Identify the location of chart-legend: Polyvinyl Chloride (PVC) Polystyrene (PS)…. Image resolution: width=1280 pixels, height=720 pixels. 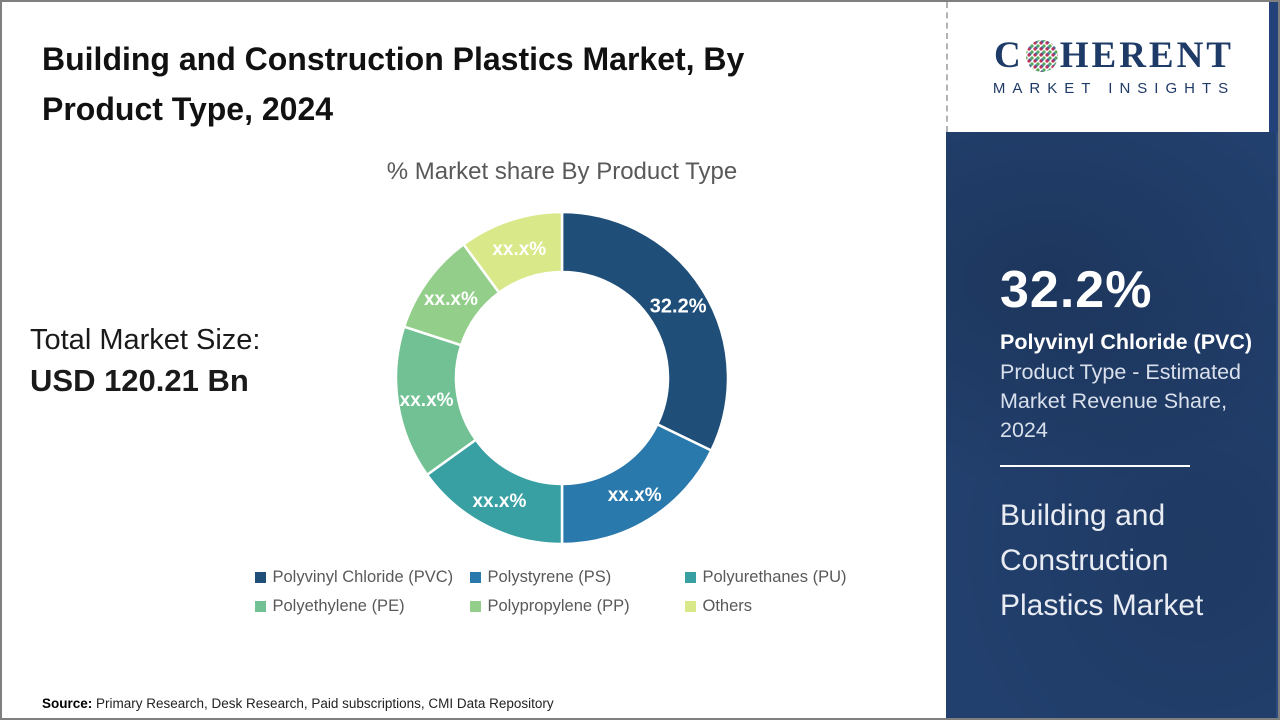
(562, 592).